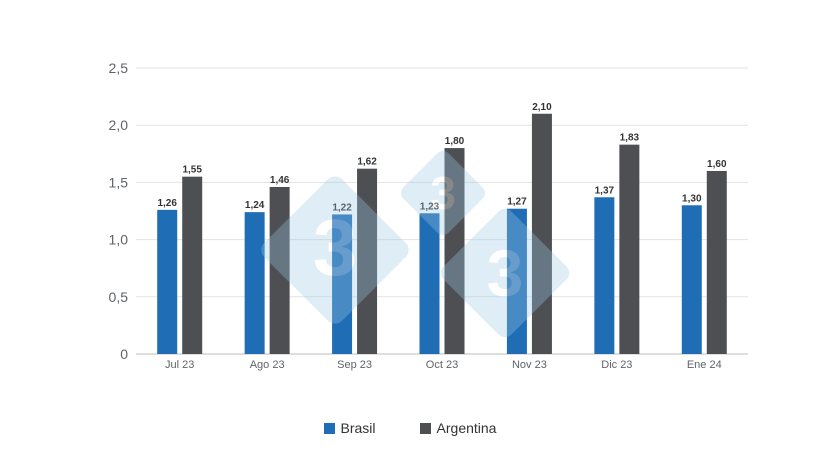  What do you see at coordinates (167, 203) in the screenshot?
I see `data-label-brasil: 1,26` at bounding box center [167, 203].